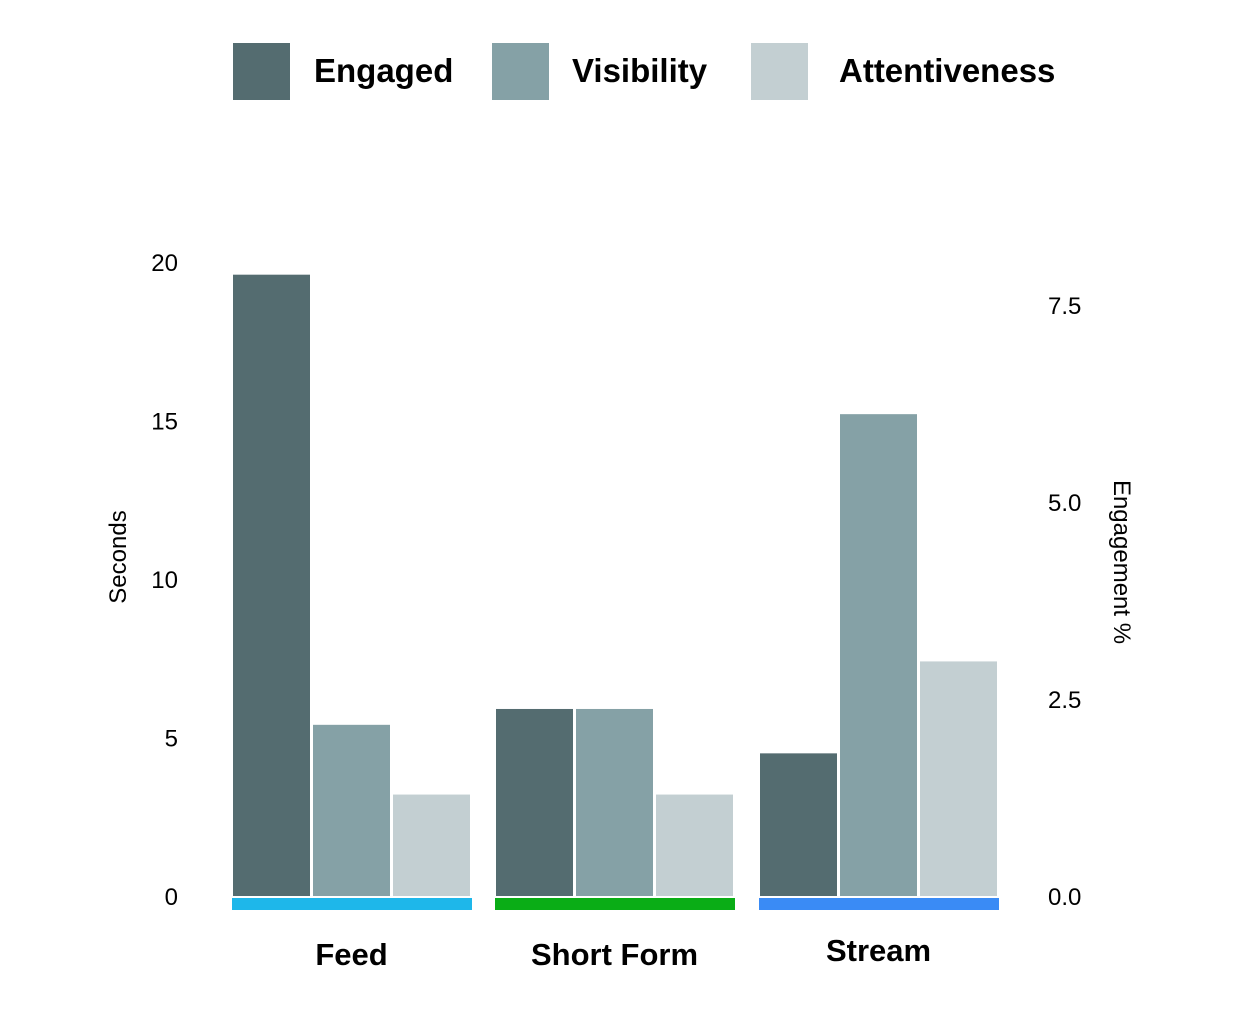  Describe the element at coordinates (958, 778) in the screenshot. I see `bar-stream-attentiveness` at that location.